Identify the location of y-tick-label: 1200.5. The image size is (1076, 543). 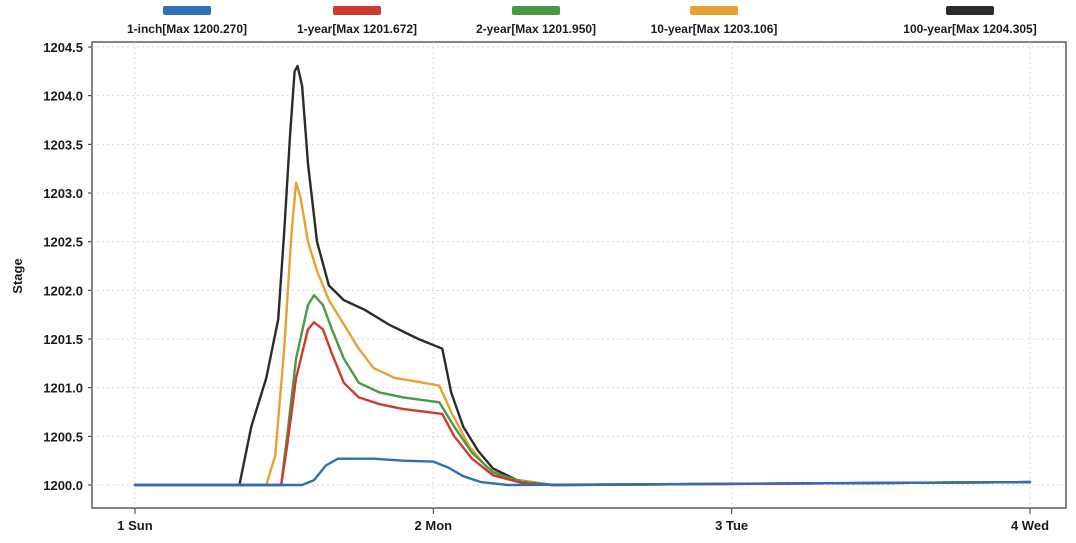
(63, 436).